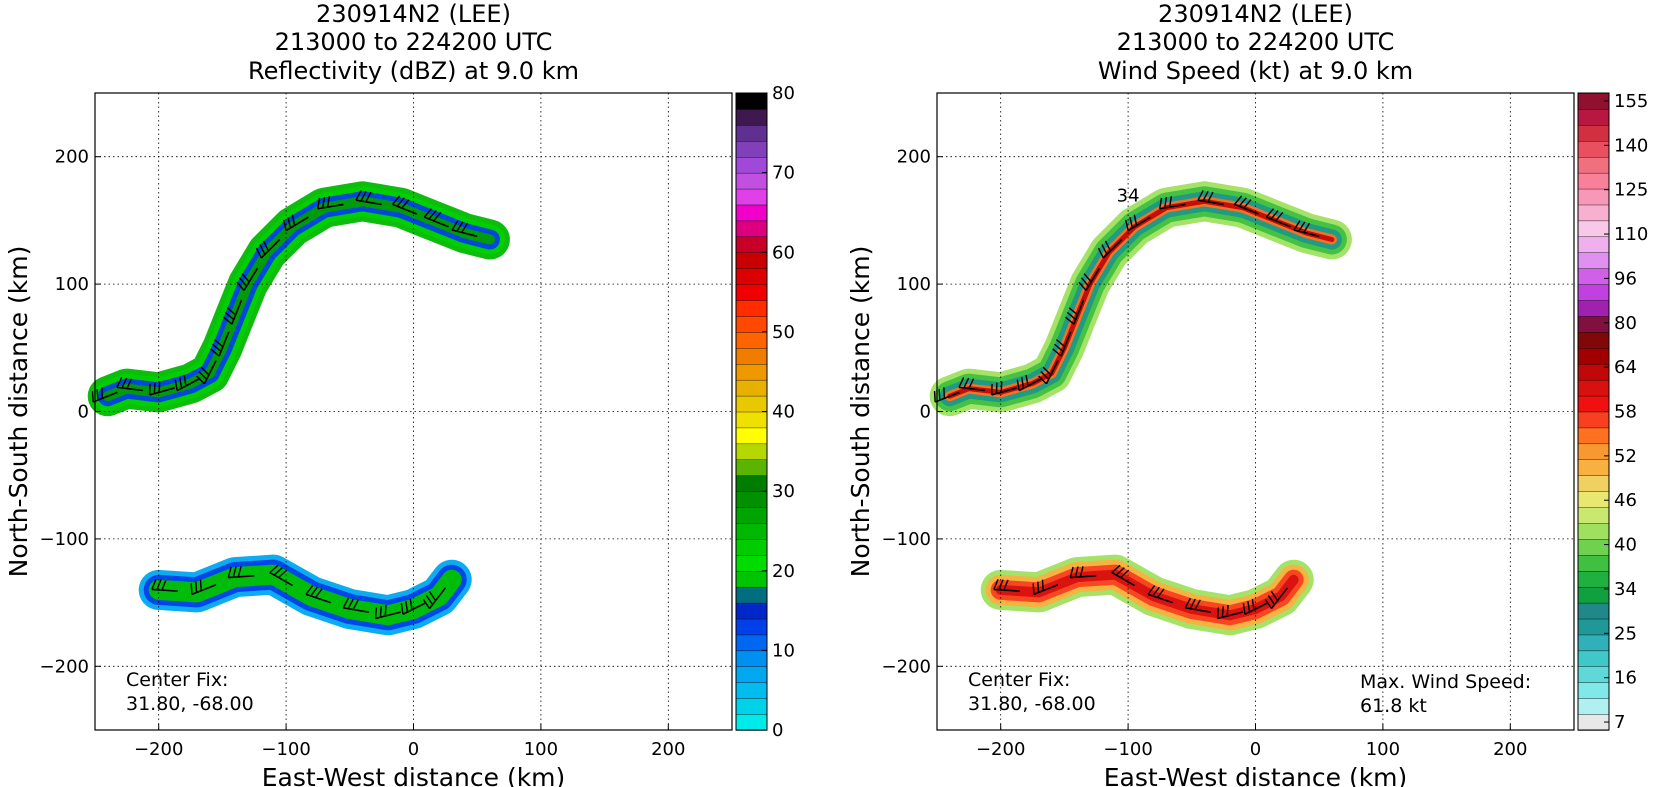 The height and width of the screenshot is (787, 1655). I want to click on y-tick-label: −100, so click(906, 539).